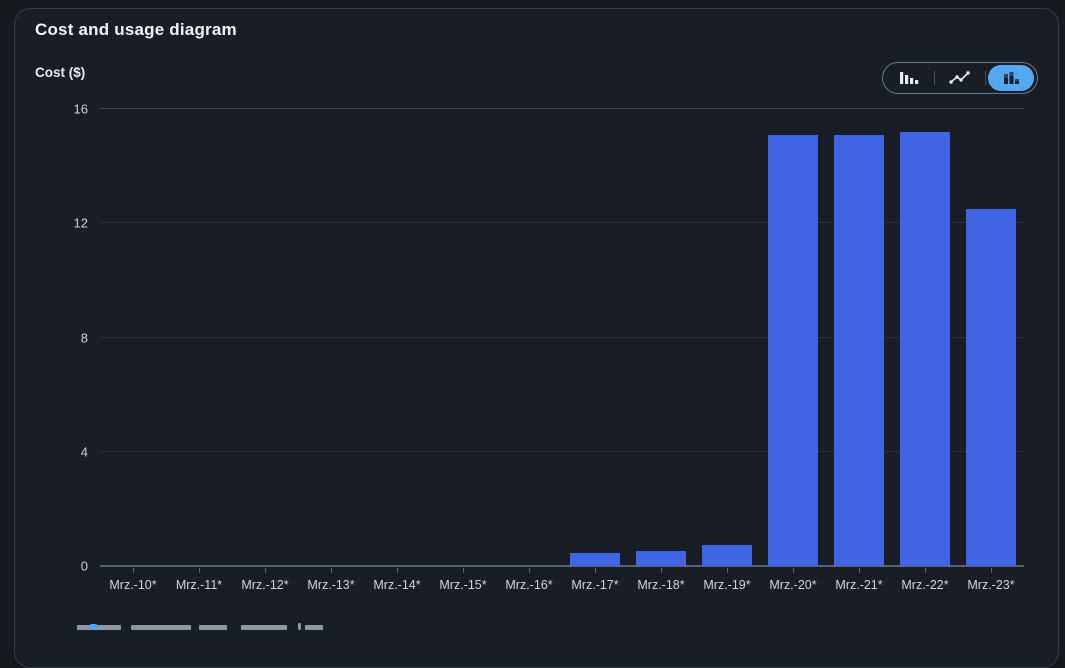  Describe the element at coordinates (331, 585) in the screenshot. I see `x-tick-label: Mrz.-13*` at that location.